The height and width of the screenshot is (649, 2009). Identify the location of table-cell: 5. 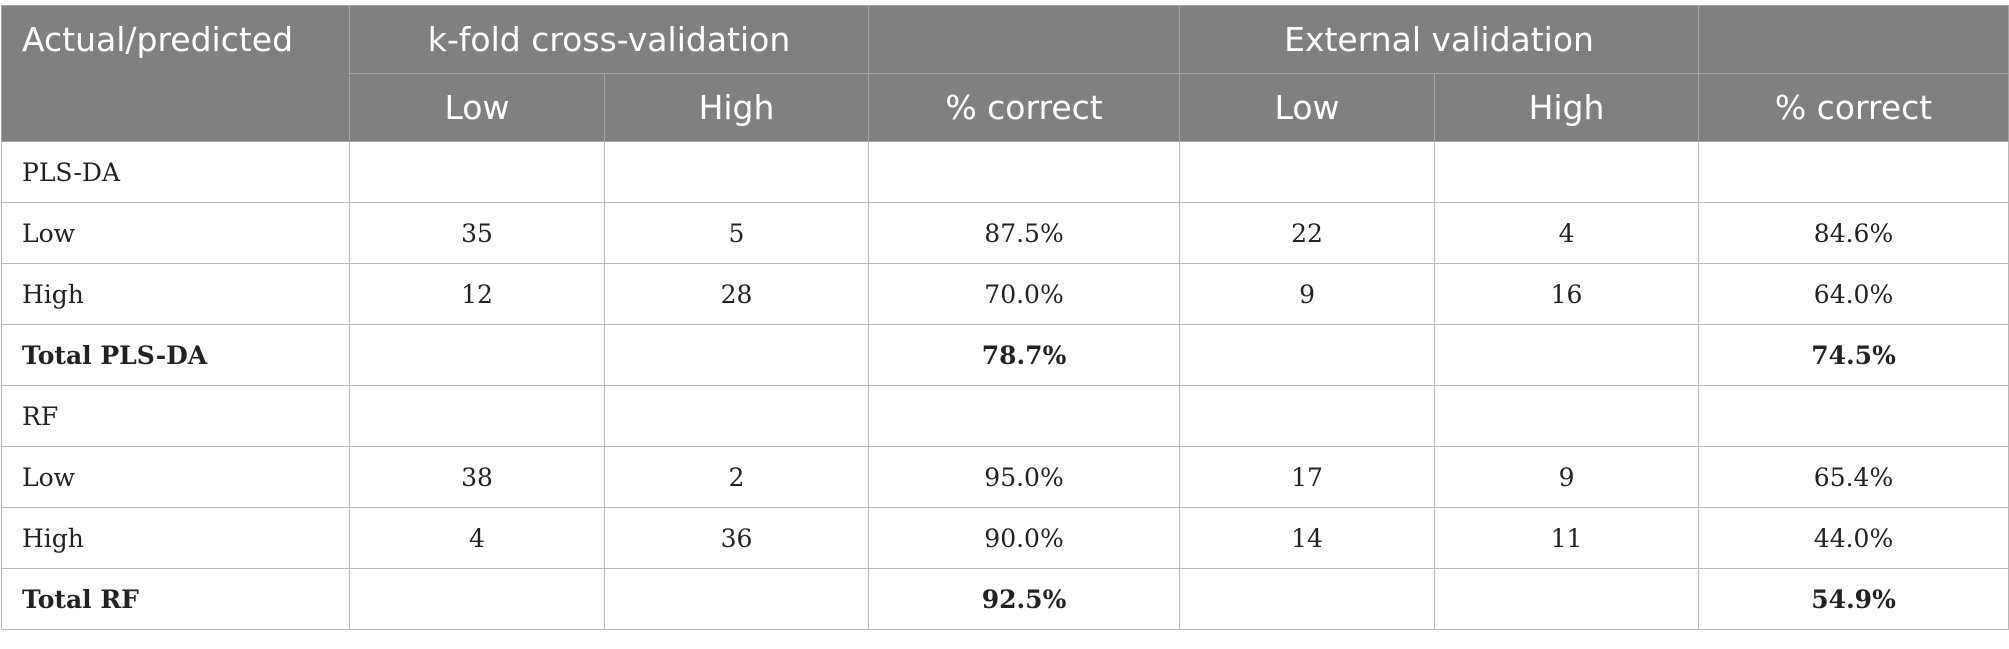
(736, 233).